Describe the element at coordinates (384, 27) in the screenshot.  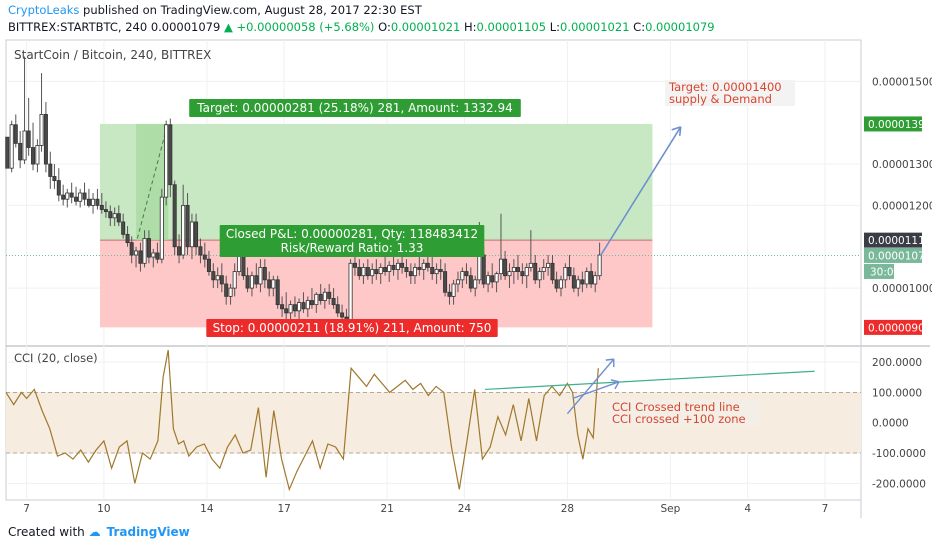
I see `open-label: O:` at that location.